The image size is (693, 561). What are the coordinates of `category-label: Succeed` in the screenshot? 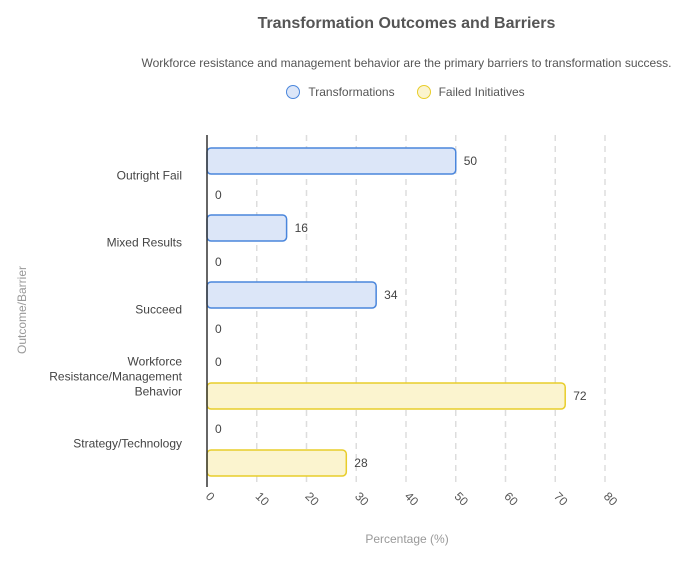 It's located at (158, 310).